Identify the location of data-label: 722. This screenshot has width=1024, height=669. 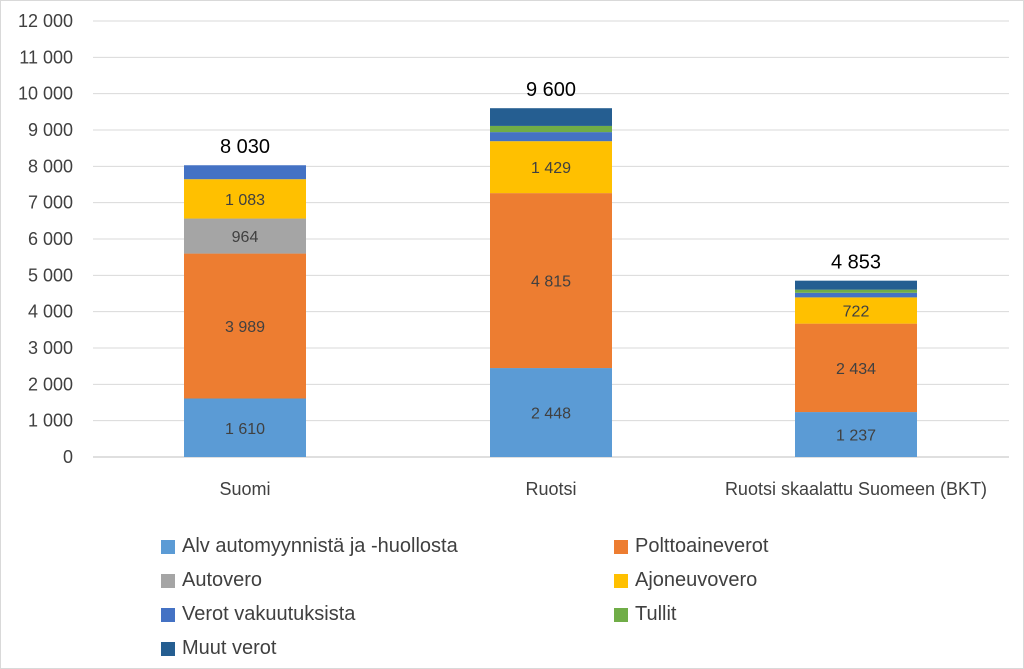
(856, 312).